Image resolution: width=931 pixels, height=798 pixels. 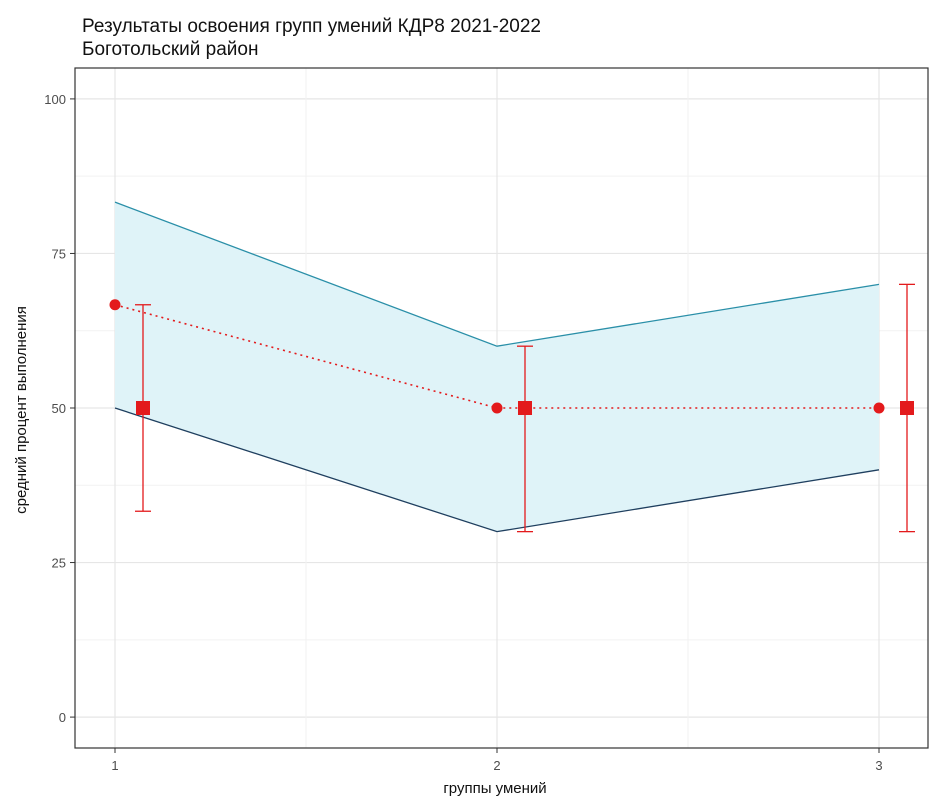 What do you see at coordinates (878, 765) in the screenshot?
I see `x-tick-label: 3` at bounding box center [878, 765].